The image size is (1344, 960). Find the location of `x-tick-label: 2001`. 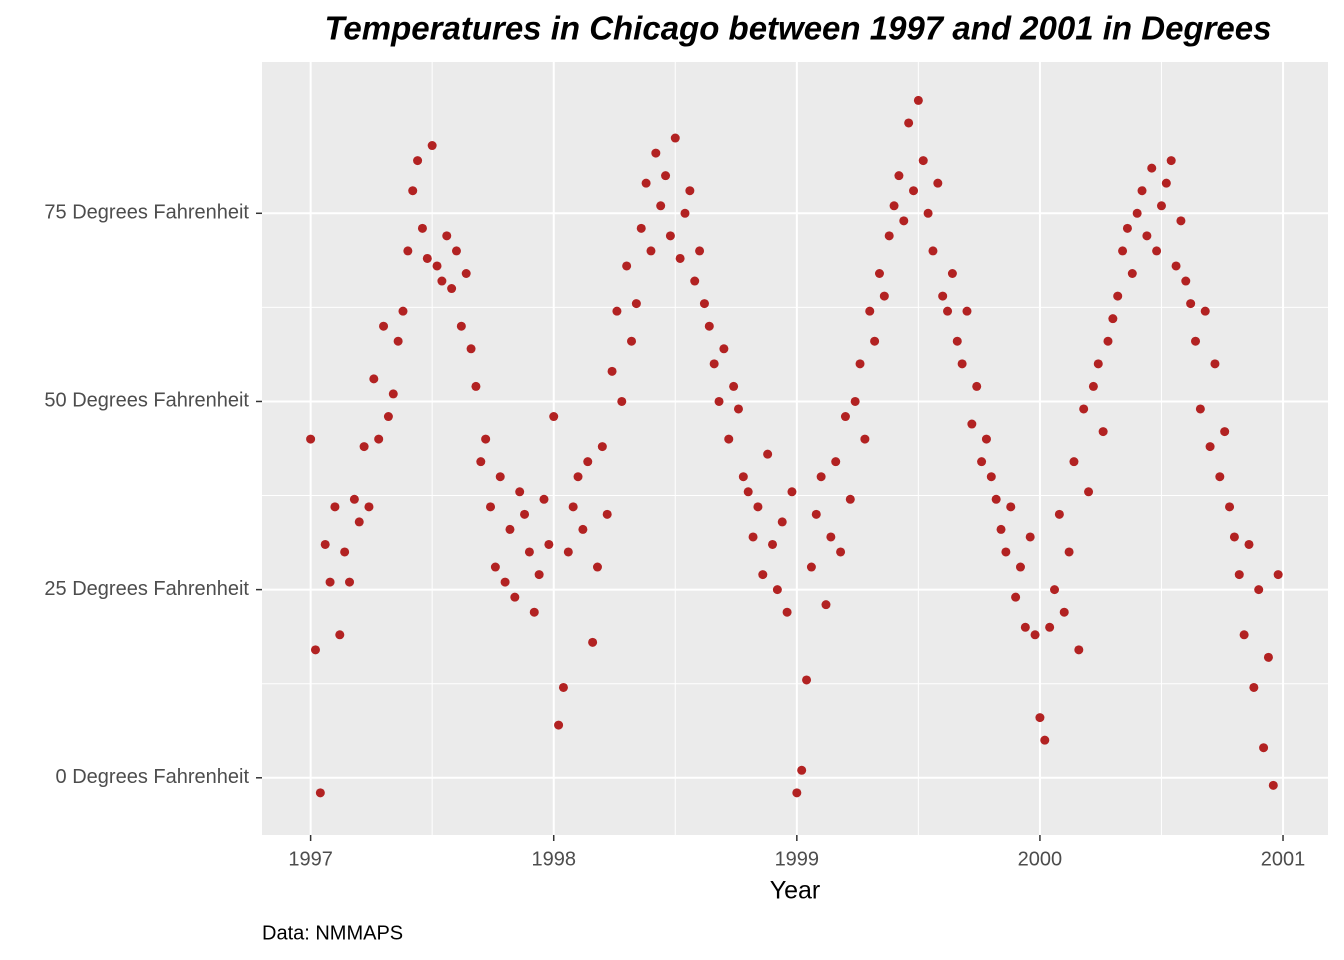

x-tick-label: 2001 is located at coordinates (1283, 859).